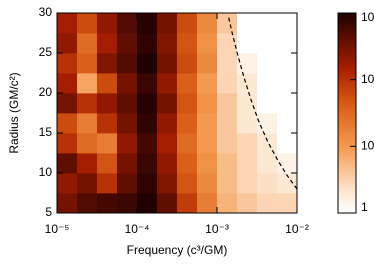 This screenshot has width=374, height=267. Describe the element at coordinates (46, 52) in the screenshot. I see `y-tick-label: 25` at that location.